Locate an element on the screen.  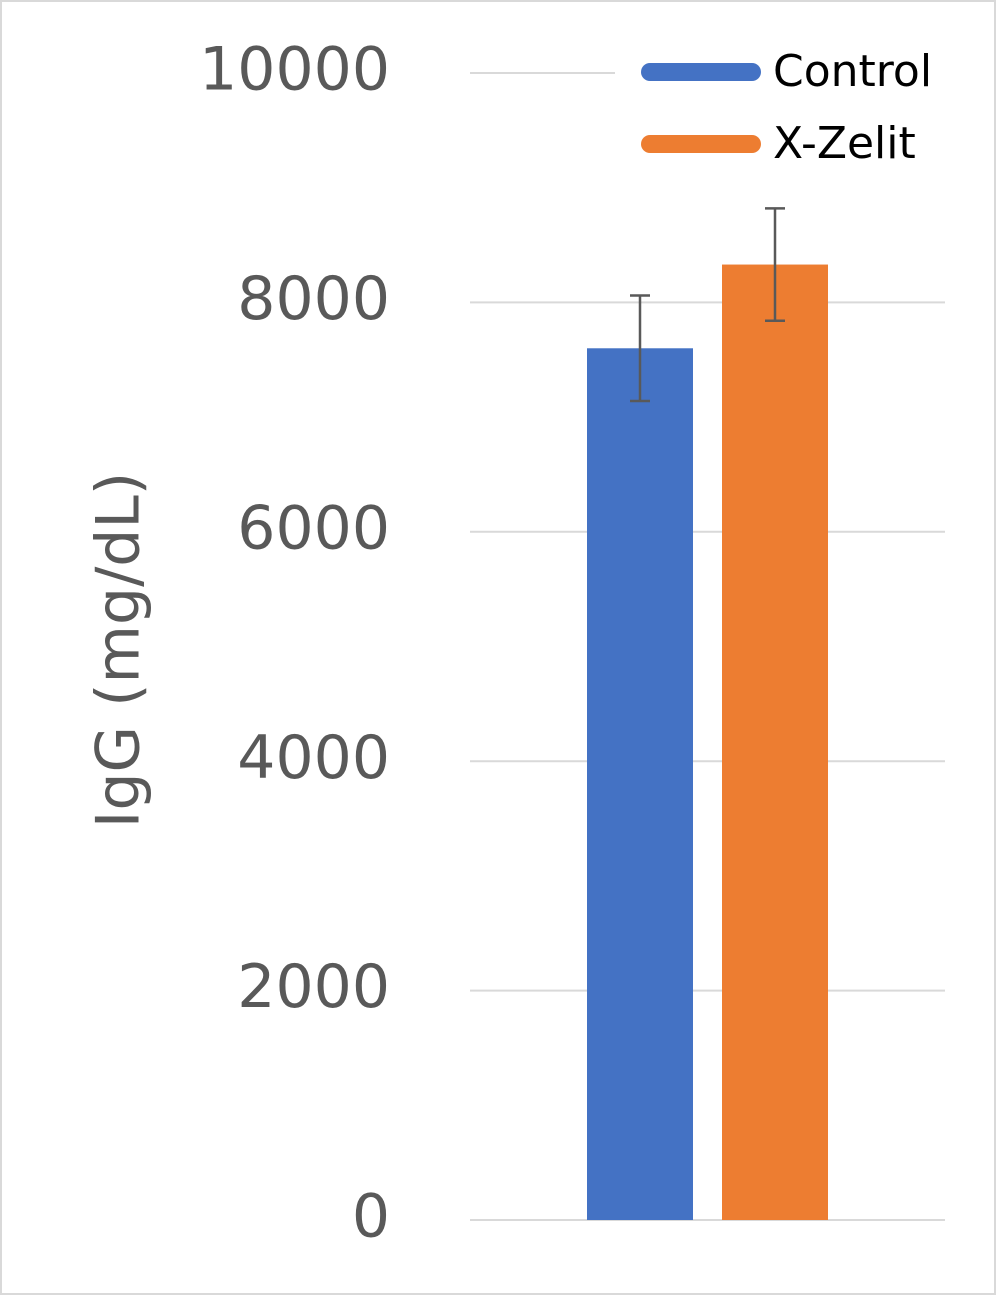
y-tick-label: 0 is located at coordinates (371, 1217).